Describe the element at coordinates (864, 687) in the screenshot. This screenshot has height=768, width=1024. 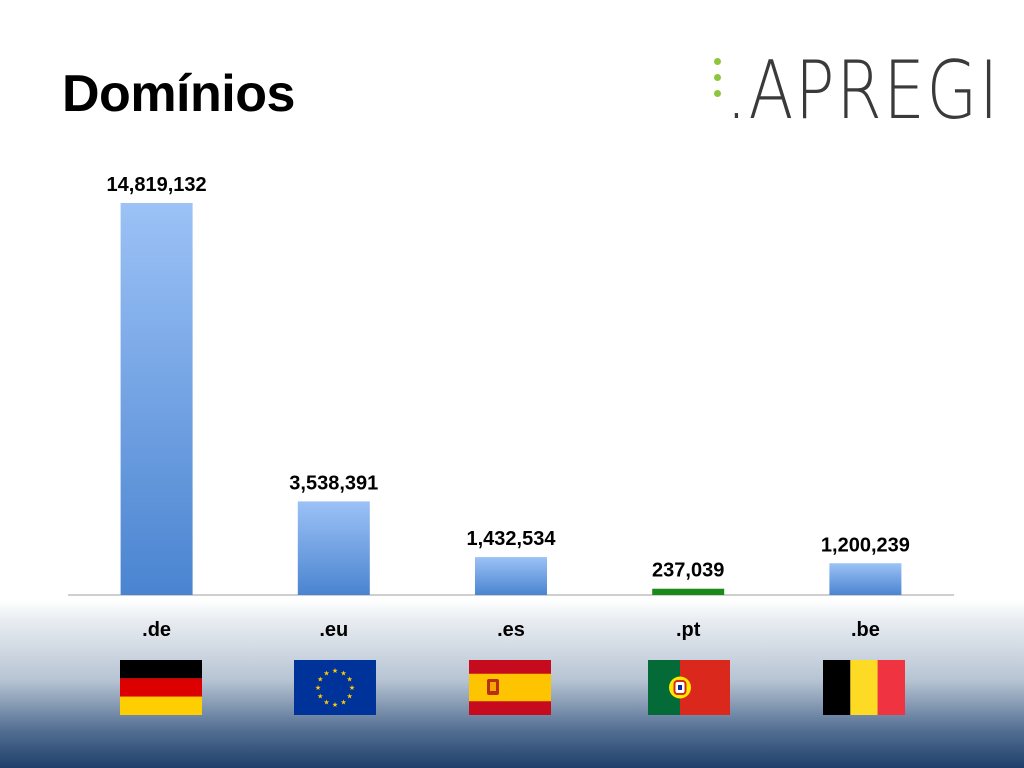
I see `belgium-flag-icon` at that location.